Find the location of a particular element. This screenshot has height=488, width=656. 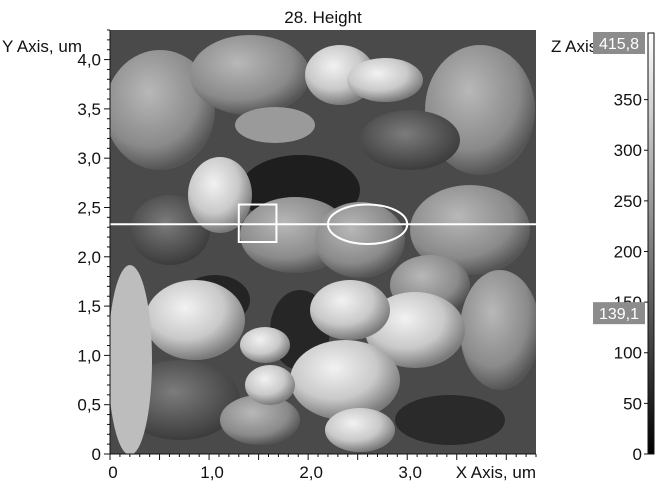

selection-rectangle is located at coordinates (257, 223).